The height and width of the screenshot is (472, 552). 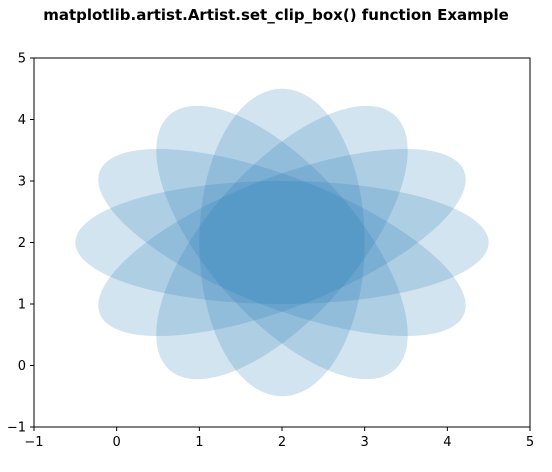 What do you see at coordinates (22, 182) in the screenshot?
I see `y-tick-label: 3` at bounding box center [22, 182].